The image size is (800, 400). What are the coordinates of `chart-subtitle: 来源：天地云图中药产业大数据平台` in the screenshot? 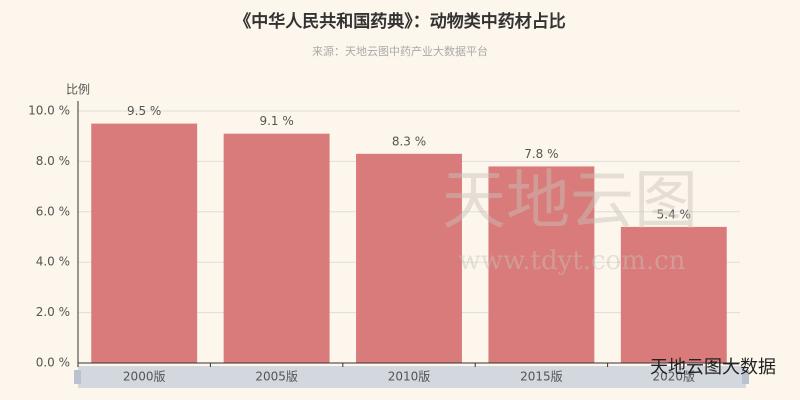 It's located at (400, 51).